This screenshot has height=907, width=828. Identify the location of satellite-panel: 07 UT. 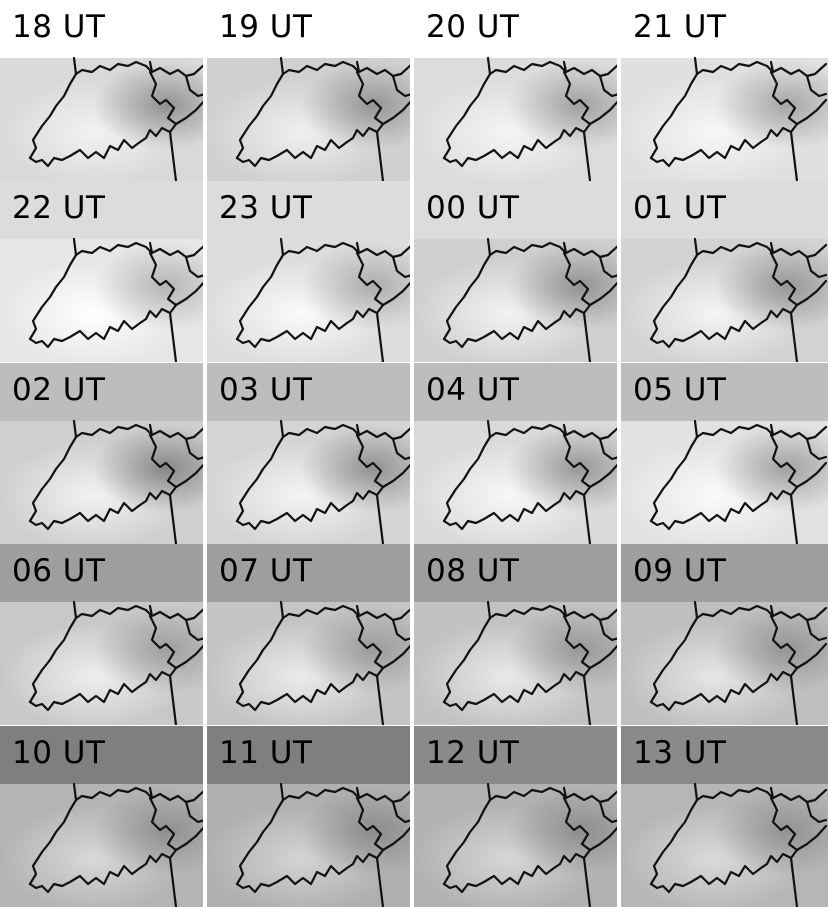
(310, 635).